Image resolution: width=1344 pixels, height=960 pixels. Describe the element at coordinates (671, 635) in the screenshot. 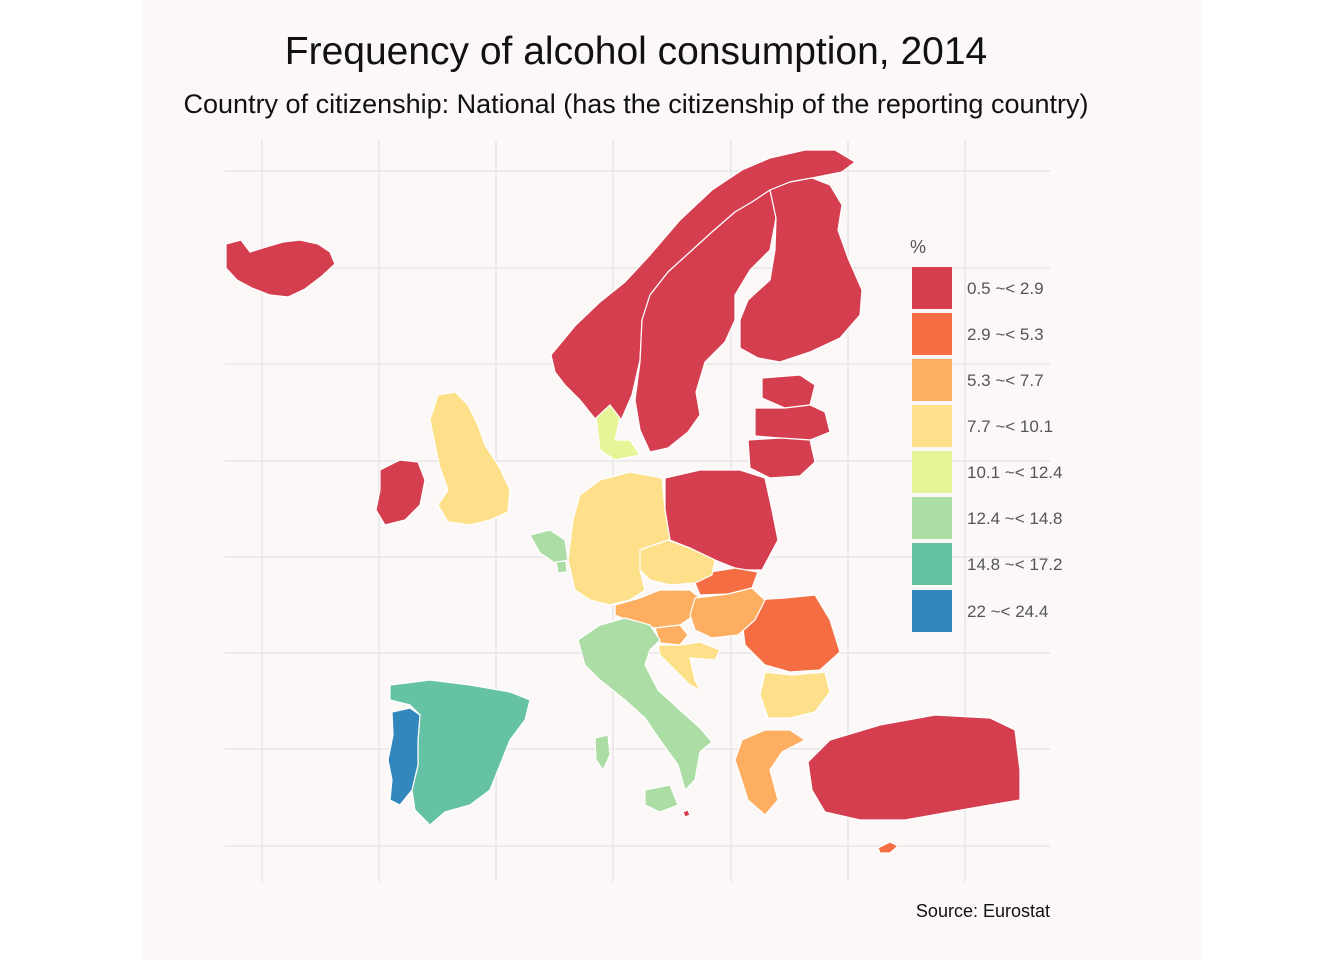

I see `country-slovenia` at that location.